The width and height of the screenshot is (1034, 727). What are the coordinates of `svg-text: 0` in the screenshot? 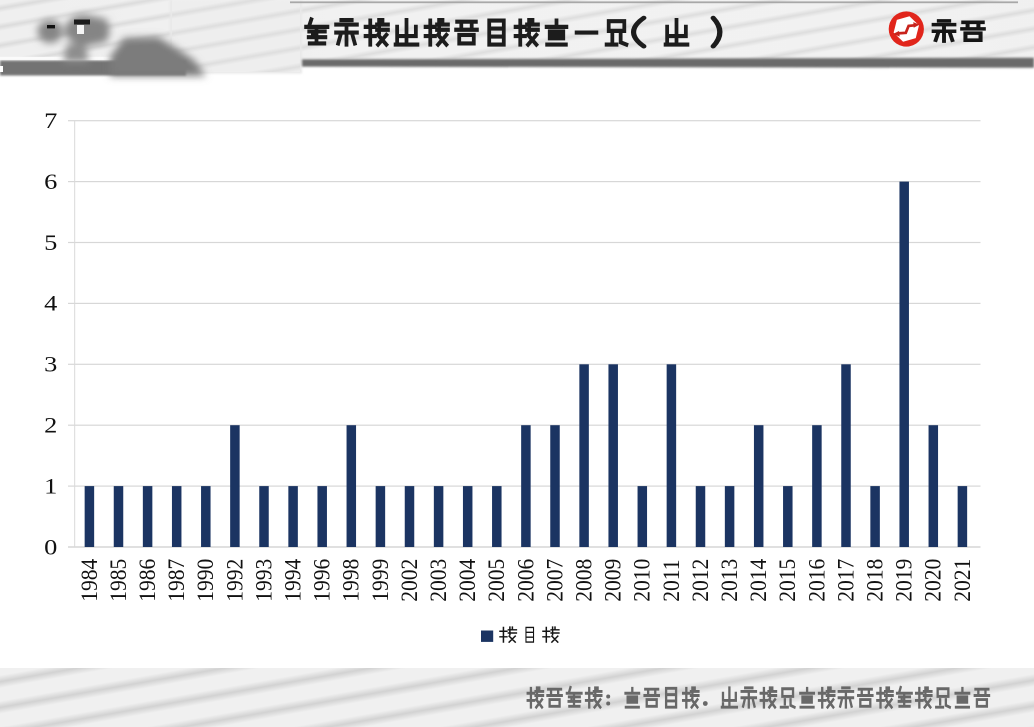 It's located at (50, 547).